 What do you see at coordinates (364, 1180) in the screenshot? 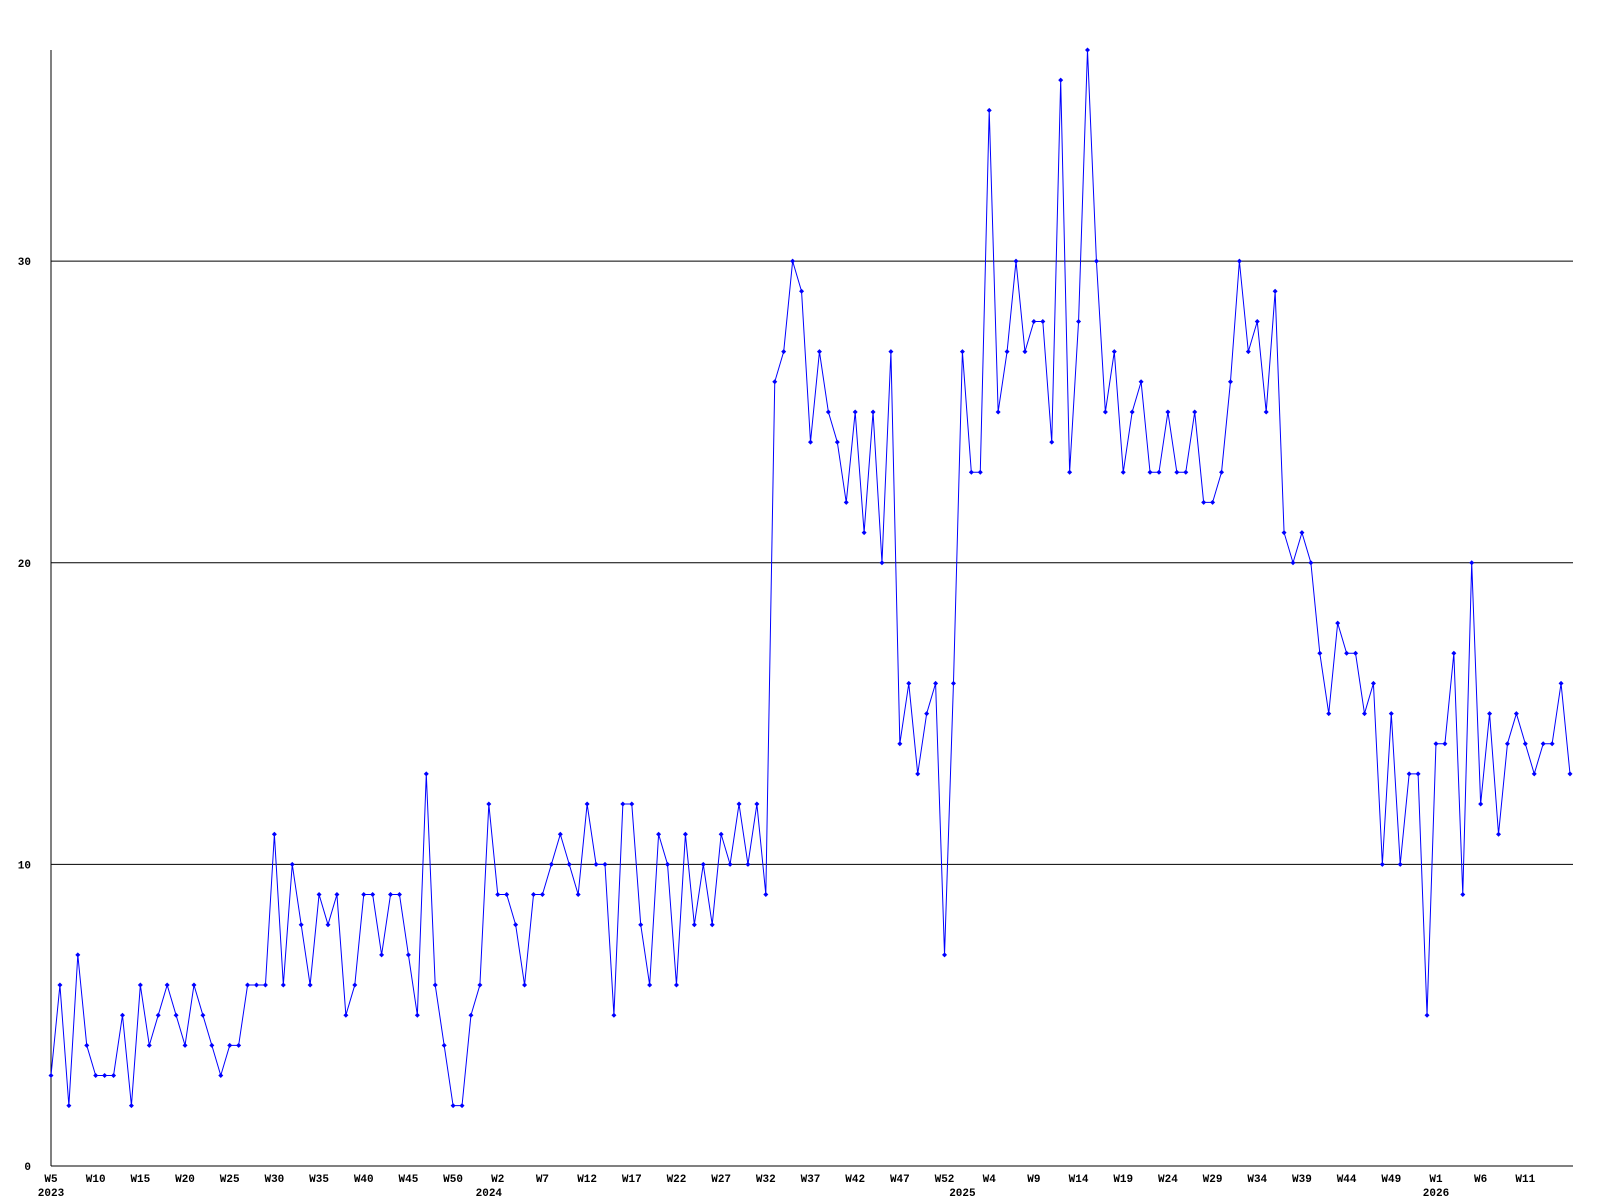
I see `x-tick-label: W40` at bounding box center [364, 1180].